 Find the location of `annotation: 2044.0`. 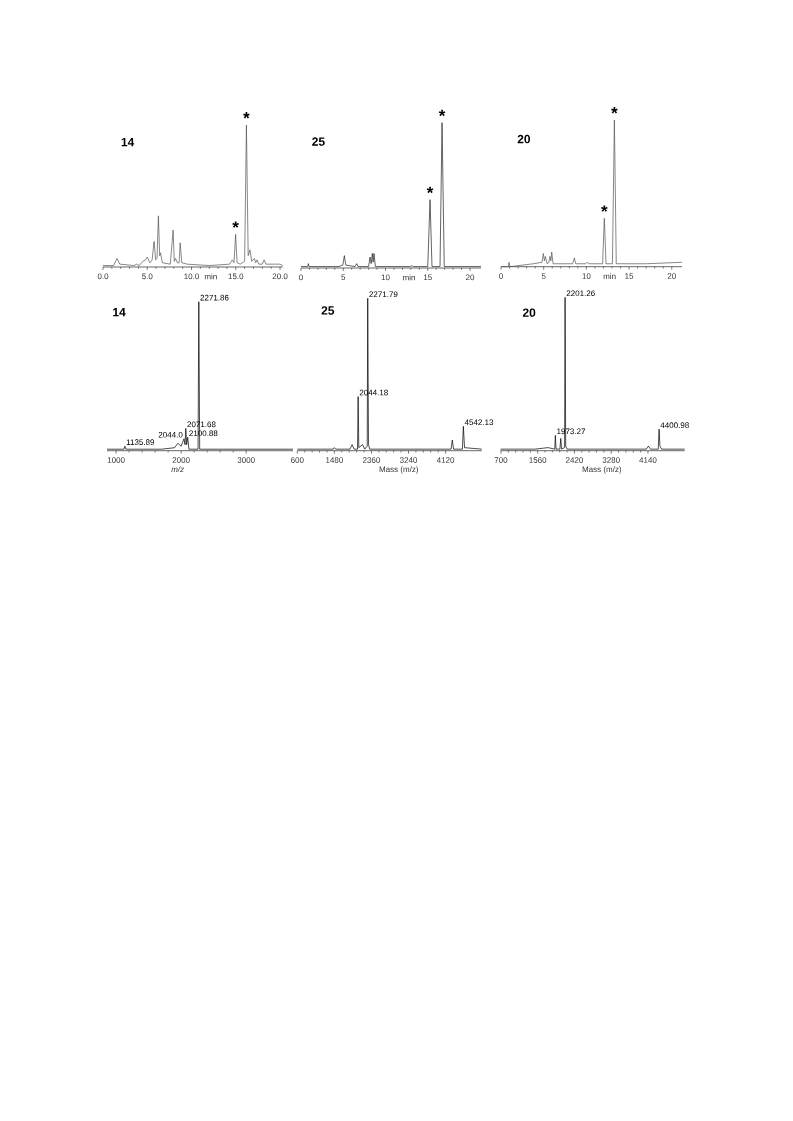

annotation: 2044.0 is located at coordinates (170, 434).